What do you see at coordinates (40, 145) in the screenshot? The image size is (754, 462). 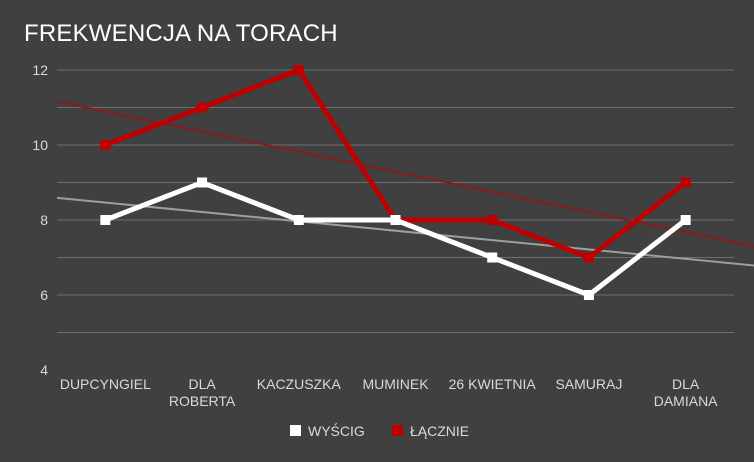 I see `y-tick-label: 10` at bounding box center [40, 145].